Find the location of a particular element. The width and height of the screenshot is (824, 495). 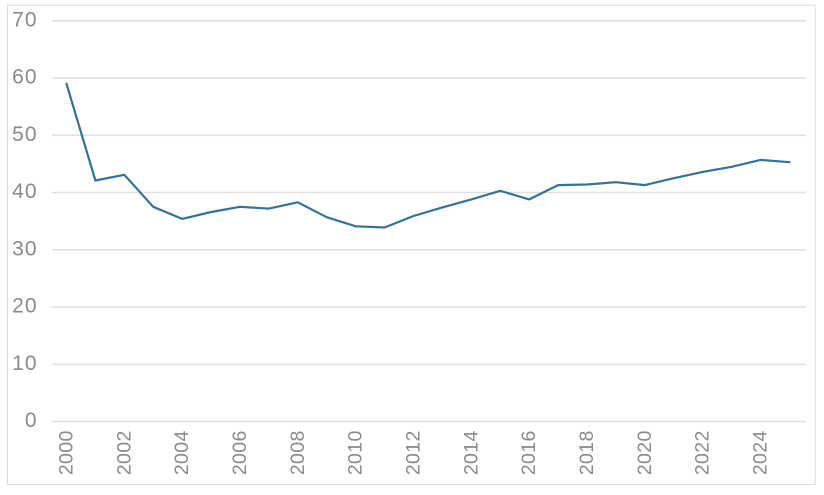

svg-text: 20 is located at coordinates (24, 306).